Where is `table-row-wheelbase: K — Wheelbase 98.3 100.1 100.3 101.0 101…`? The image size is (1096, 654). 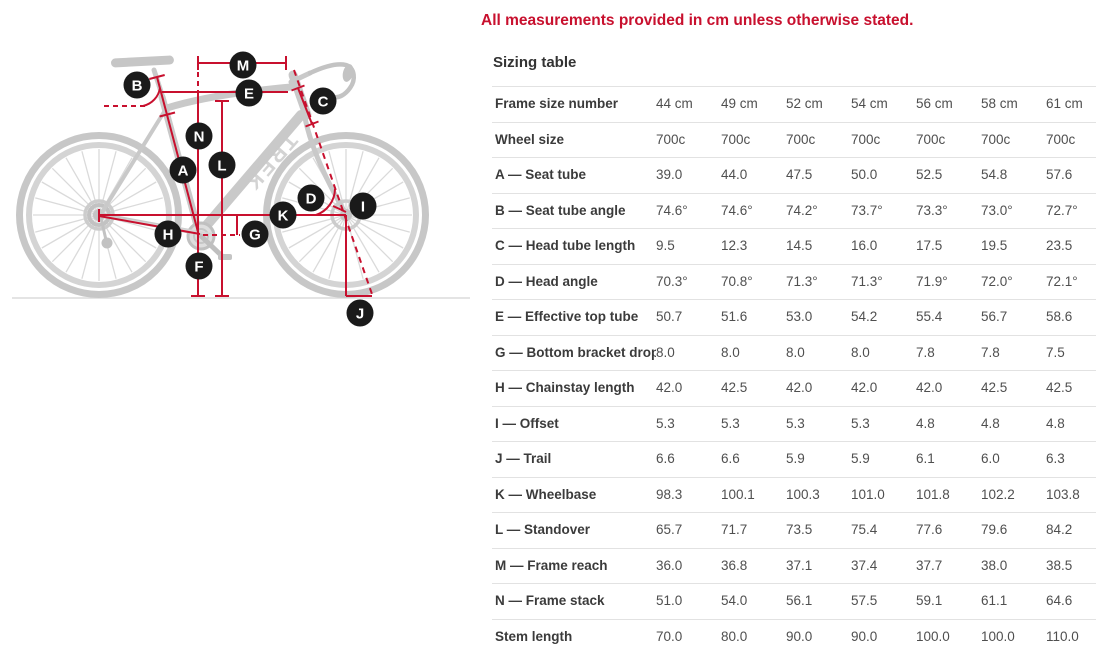
table-row-wheelbase: K — Wheelbase 98.3 100.1 100.3 101.0 101… is located at coordinates (794, 494).